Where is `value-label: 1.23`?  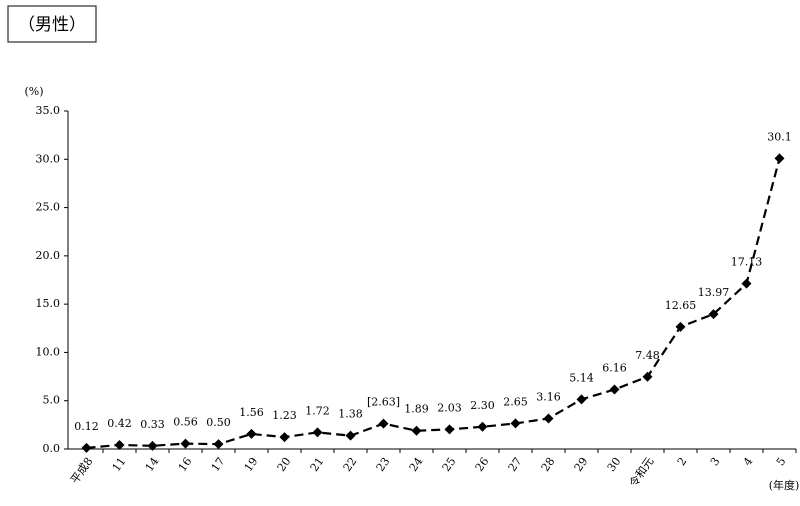
value-label: 1.23 is located at coordinates (284, 415).